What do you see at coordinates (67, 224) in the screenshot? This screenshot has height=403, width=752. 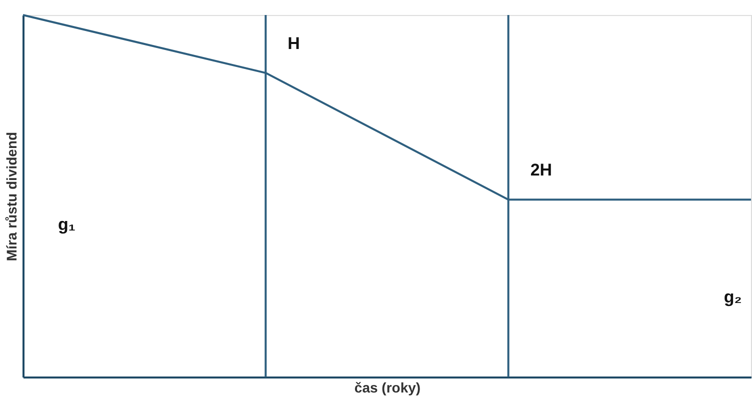 I see `annotation: g₁` at bounding box center [67, 224].